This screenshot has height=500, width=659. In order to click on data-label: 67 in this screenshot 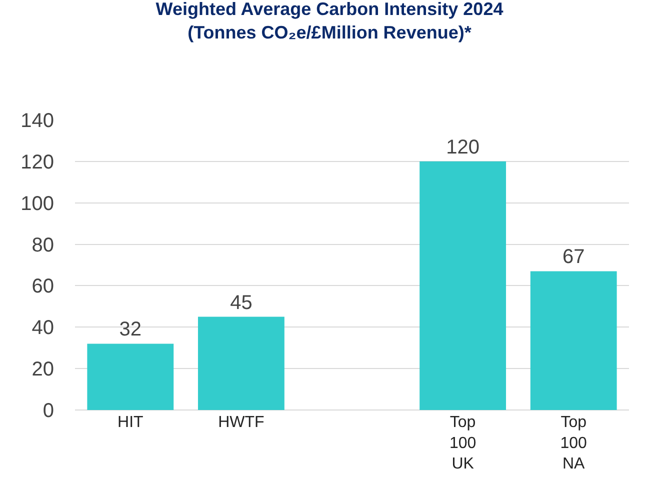, I will do `click(573, 257)`.